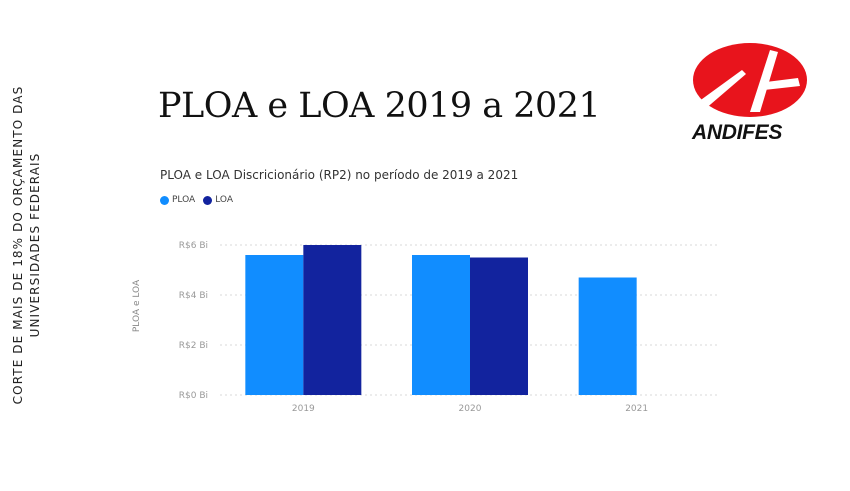 This screenshot has width=850, height=491. I want to click on legend-dot-ploa, so click(164, 200).